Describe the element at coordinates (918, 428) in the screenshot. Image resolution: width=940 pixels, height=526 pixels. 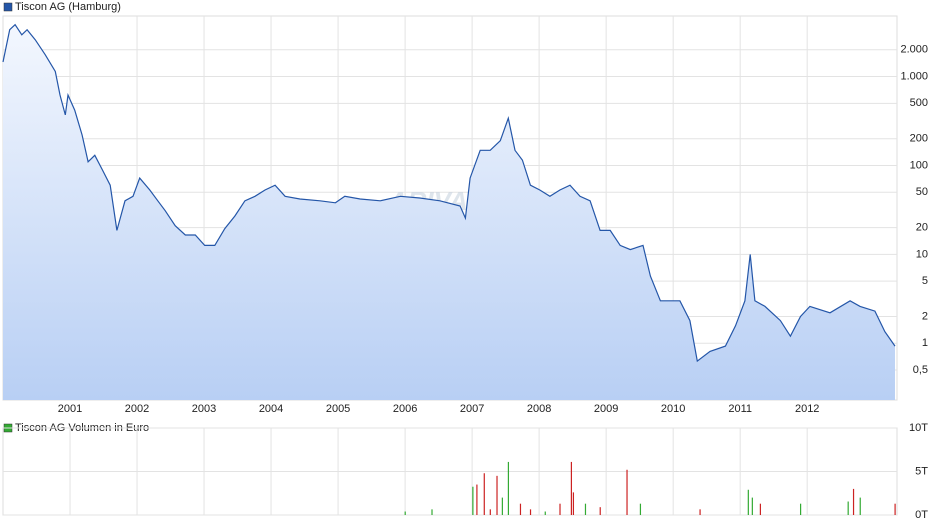
I see `y-tick-label: 10T` at that location.